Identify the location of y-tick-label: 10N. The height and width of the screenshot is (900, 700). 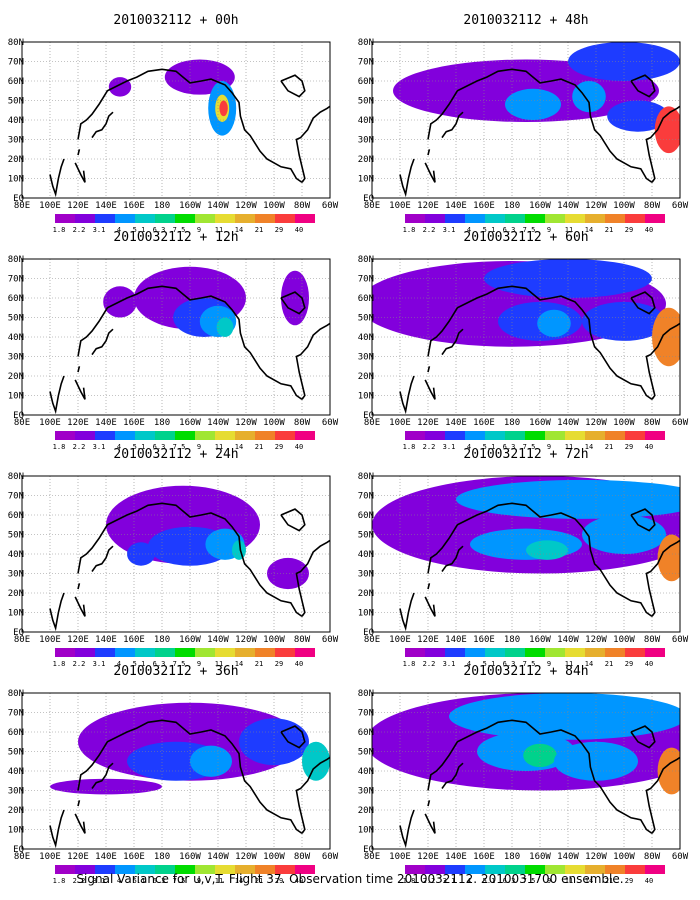
(16, 397).